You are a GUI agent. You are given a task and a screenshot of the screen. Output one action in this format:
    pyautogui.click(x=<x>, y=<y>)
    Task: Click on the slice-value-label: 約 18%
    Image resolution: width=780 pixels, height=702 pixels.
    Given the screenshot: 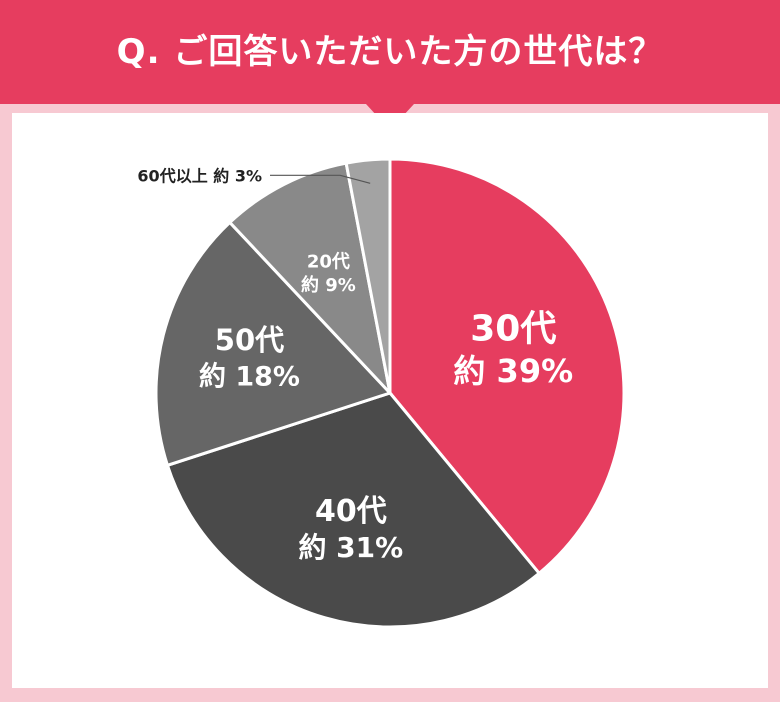 What is the action you would take?
    pyautogui.click(x=249, y=376)
    